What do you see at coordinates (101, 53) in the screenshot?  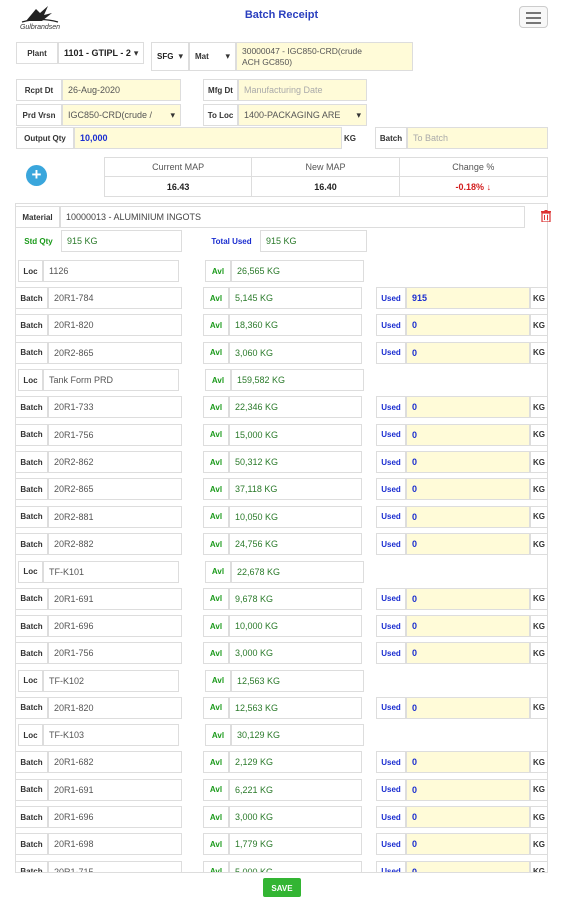 I see `plant-select: 1101 - GTIPL - 2` at bounding box center [101, 53].